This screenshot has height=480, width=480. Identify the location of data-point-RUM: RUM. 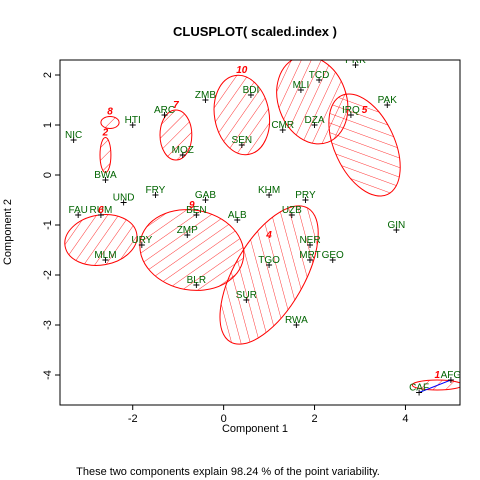
(101, 211).